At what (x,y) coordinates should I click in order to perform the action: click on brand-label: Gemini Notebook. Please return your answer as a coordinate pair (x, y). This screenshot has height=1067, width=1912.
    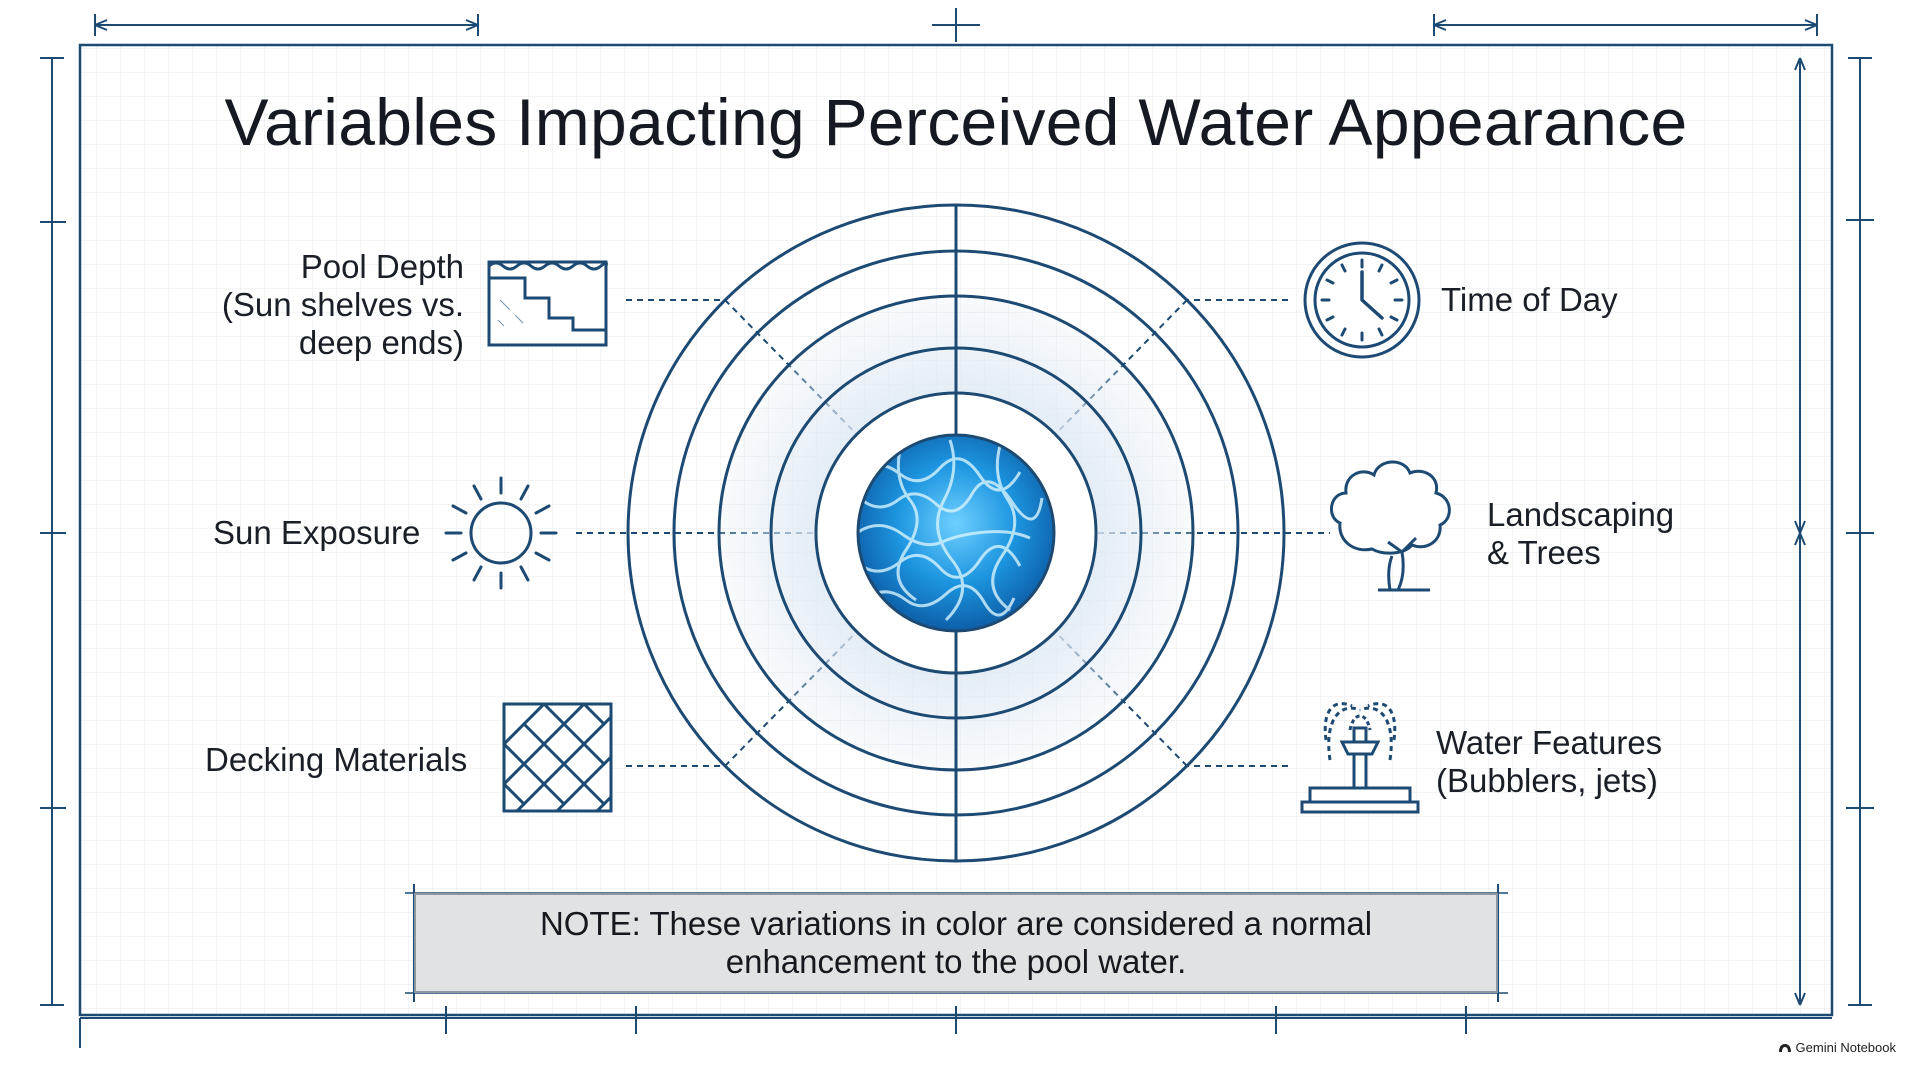
    Looking at the image, I should click on (1845, 1047).